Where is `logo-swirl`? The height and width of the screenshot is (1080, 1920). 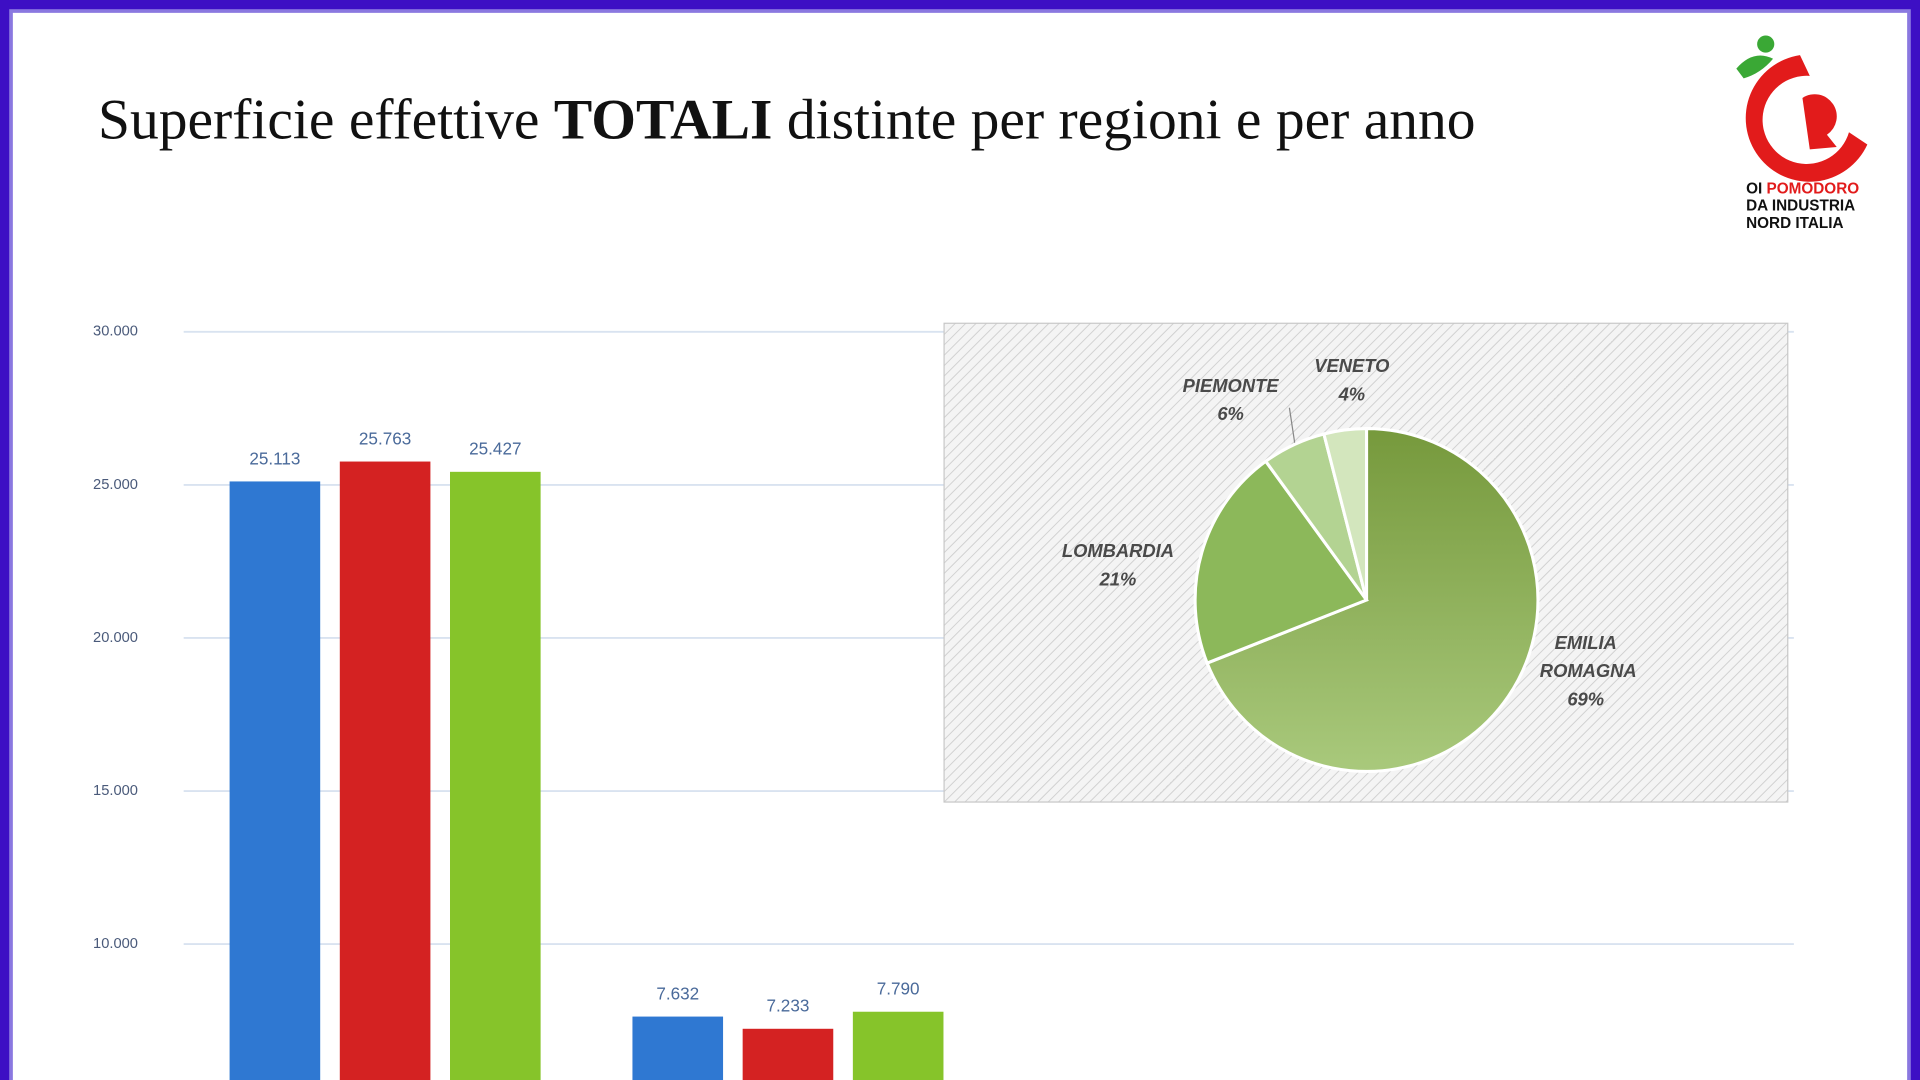
logo-swirl is located at coordinates (1806, 118).